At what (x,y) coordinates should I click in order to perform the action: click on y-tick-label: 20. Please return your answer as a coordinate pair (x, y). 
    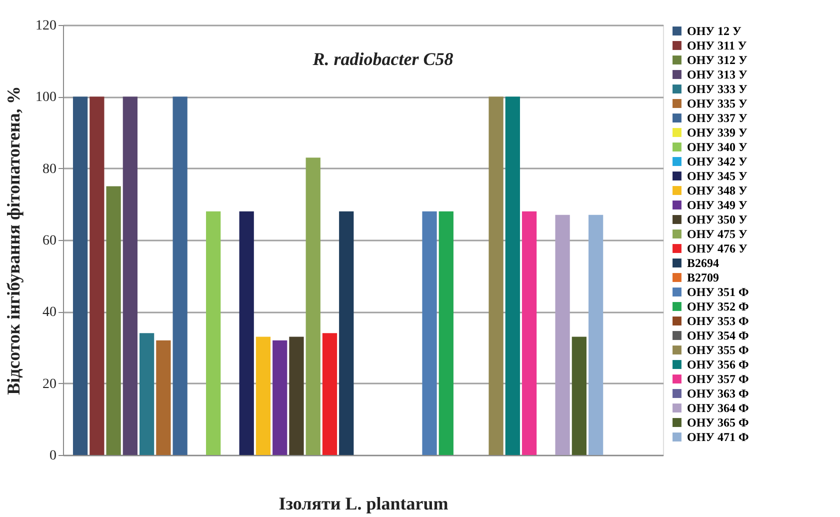
    Looking at the image, I should click on (49, 384).